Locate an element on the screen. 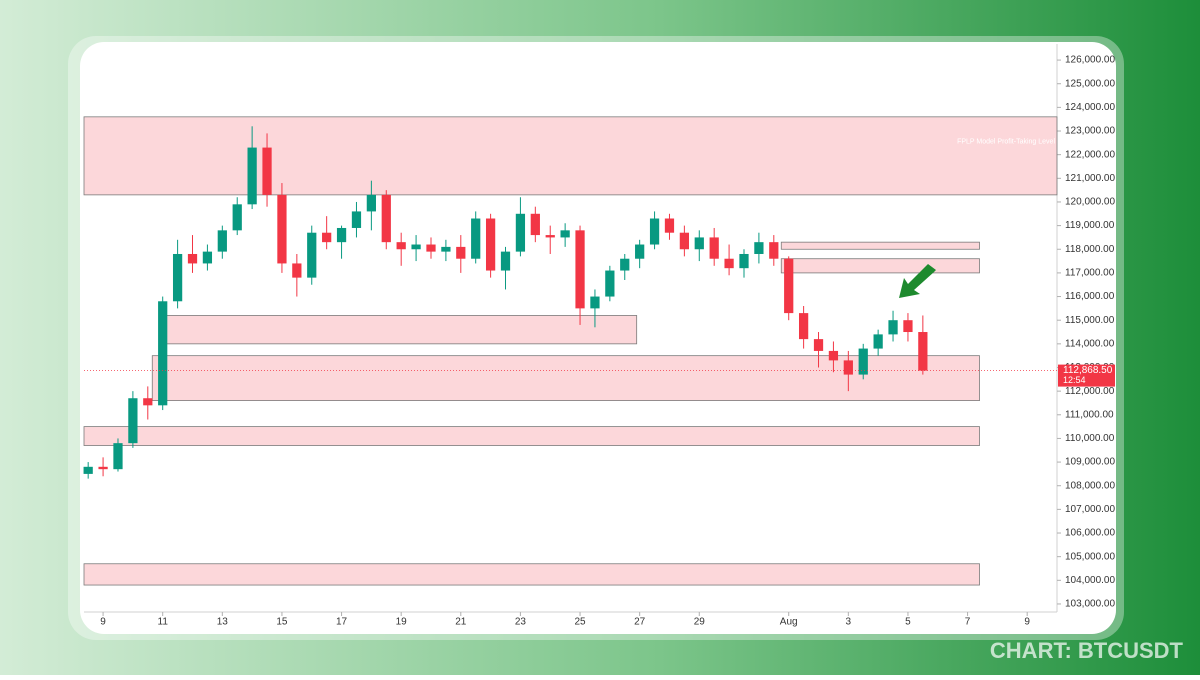 This screenshot has height=680, width=1200. x-tick-label: 21 is located at coordinates (461, 622).